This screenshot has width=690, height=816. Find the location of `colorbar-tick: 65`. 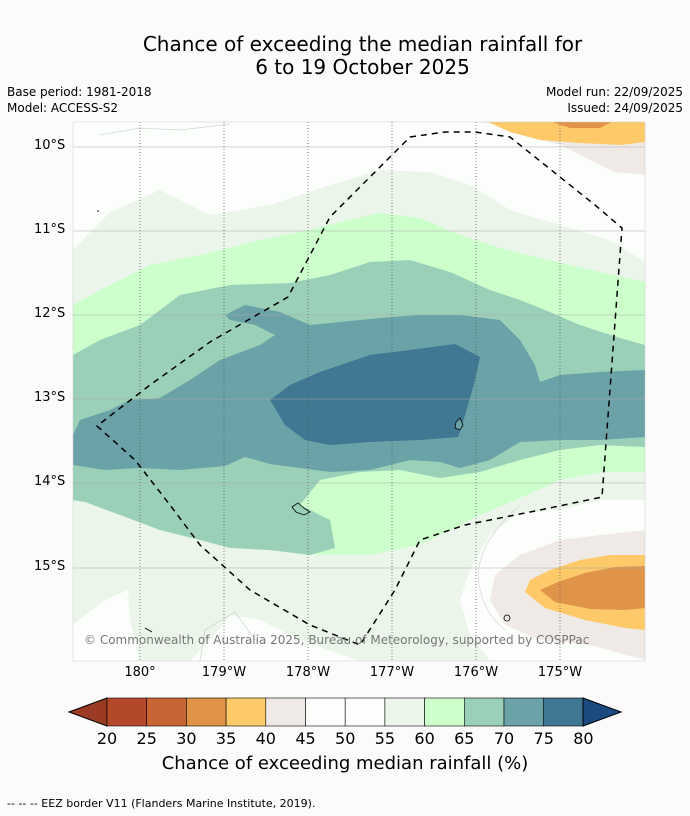

colorbar-tick: 65 is located at coordinates (464, 738).